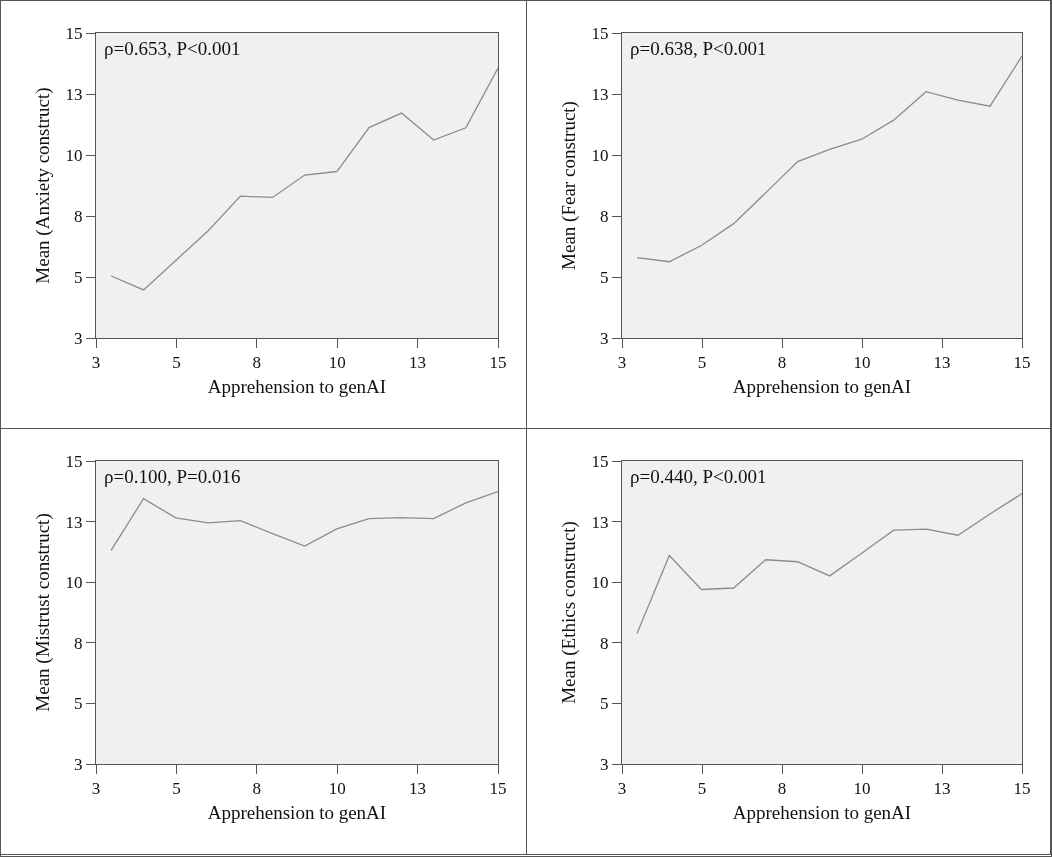 The height and width of the screenshot is (857, 1052). I want to click on y-axis-title: Mean (Mistrust construct), so click(43, 612).